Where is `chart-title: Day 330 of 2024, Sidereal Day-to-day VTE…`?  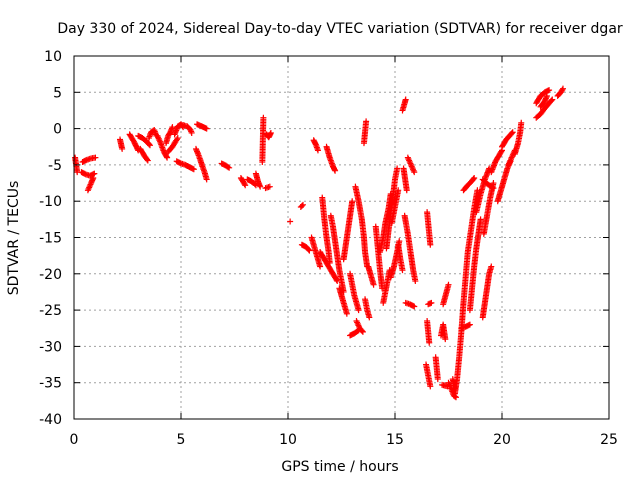
chart-title: Day 330 of 2024, Sidereal Day-to-day VTE… is located at coordinates (340, 29).